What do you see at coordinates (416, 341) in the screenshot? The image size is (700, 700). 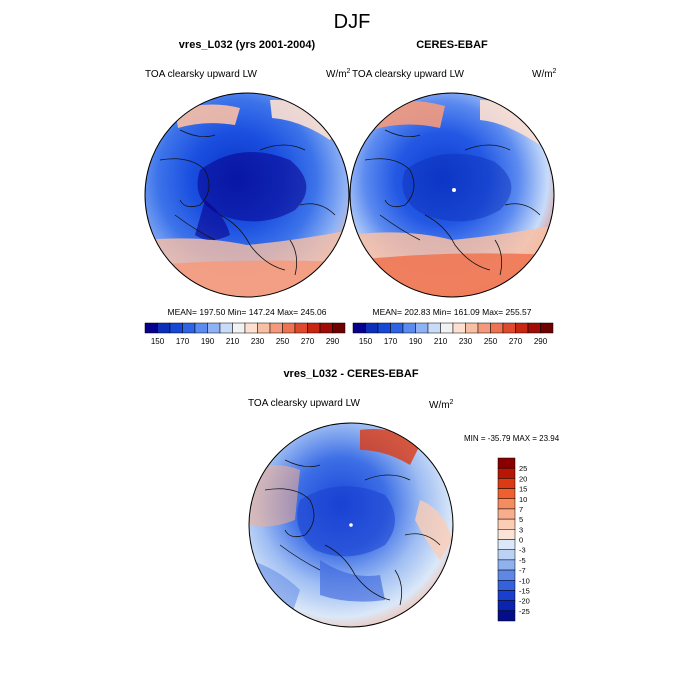 I see `panel-obs-colorbar-tick-label: 190` at bounding box center [416, 341].